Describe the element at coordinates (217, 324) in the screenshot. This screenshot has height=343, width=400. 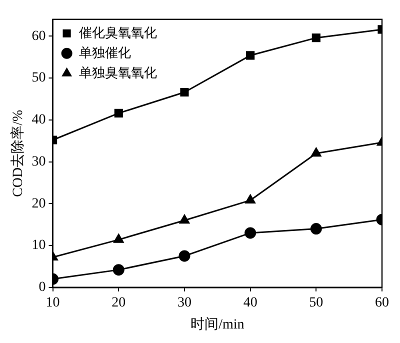
I see `x-axis-title: 时间/min` at that location.